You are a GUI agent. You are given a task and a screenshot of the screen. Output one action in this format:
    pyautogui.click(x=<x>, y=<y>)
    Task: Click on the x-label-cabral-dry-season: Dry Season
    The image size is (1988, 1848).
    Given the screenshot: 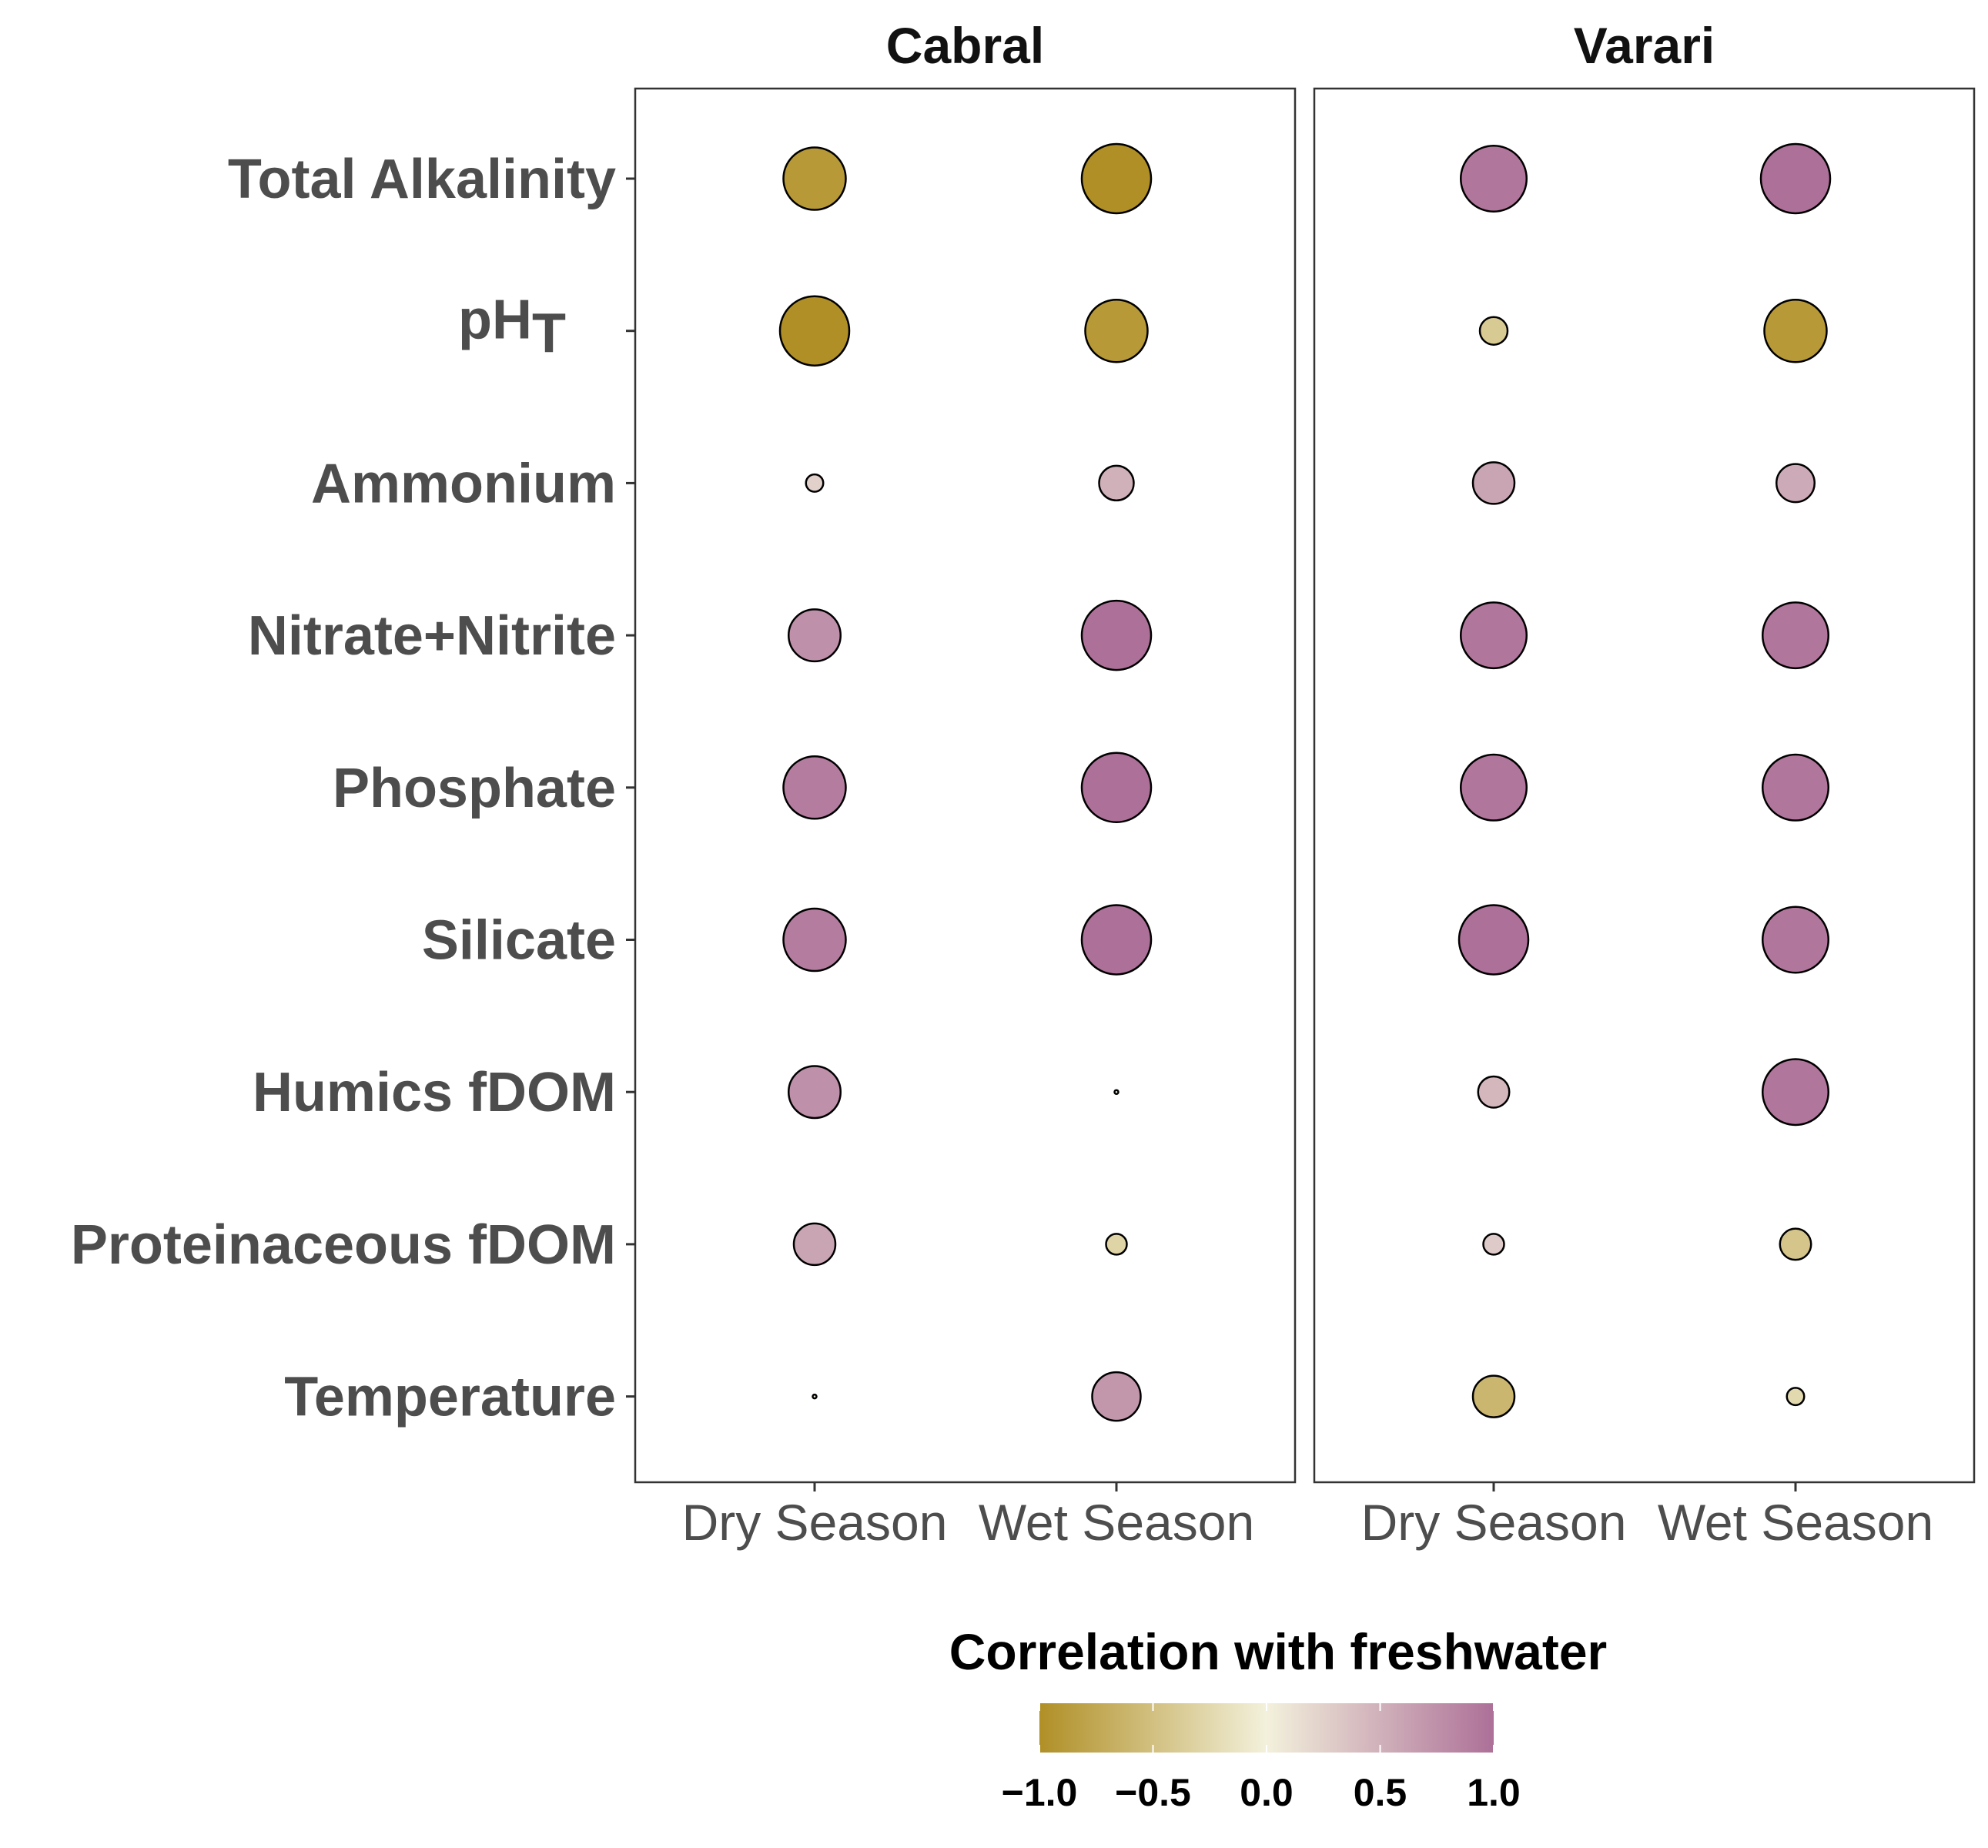 What is the action you would take?
    pyautogui.click(x=815, y=1522)
    